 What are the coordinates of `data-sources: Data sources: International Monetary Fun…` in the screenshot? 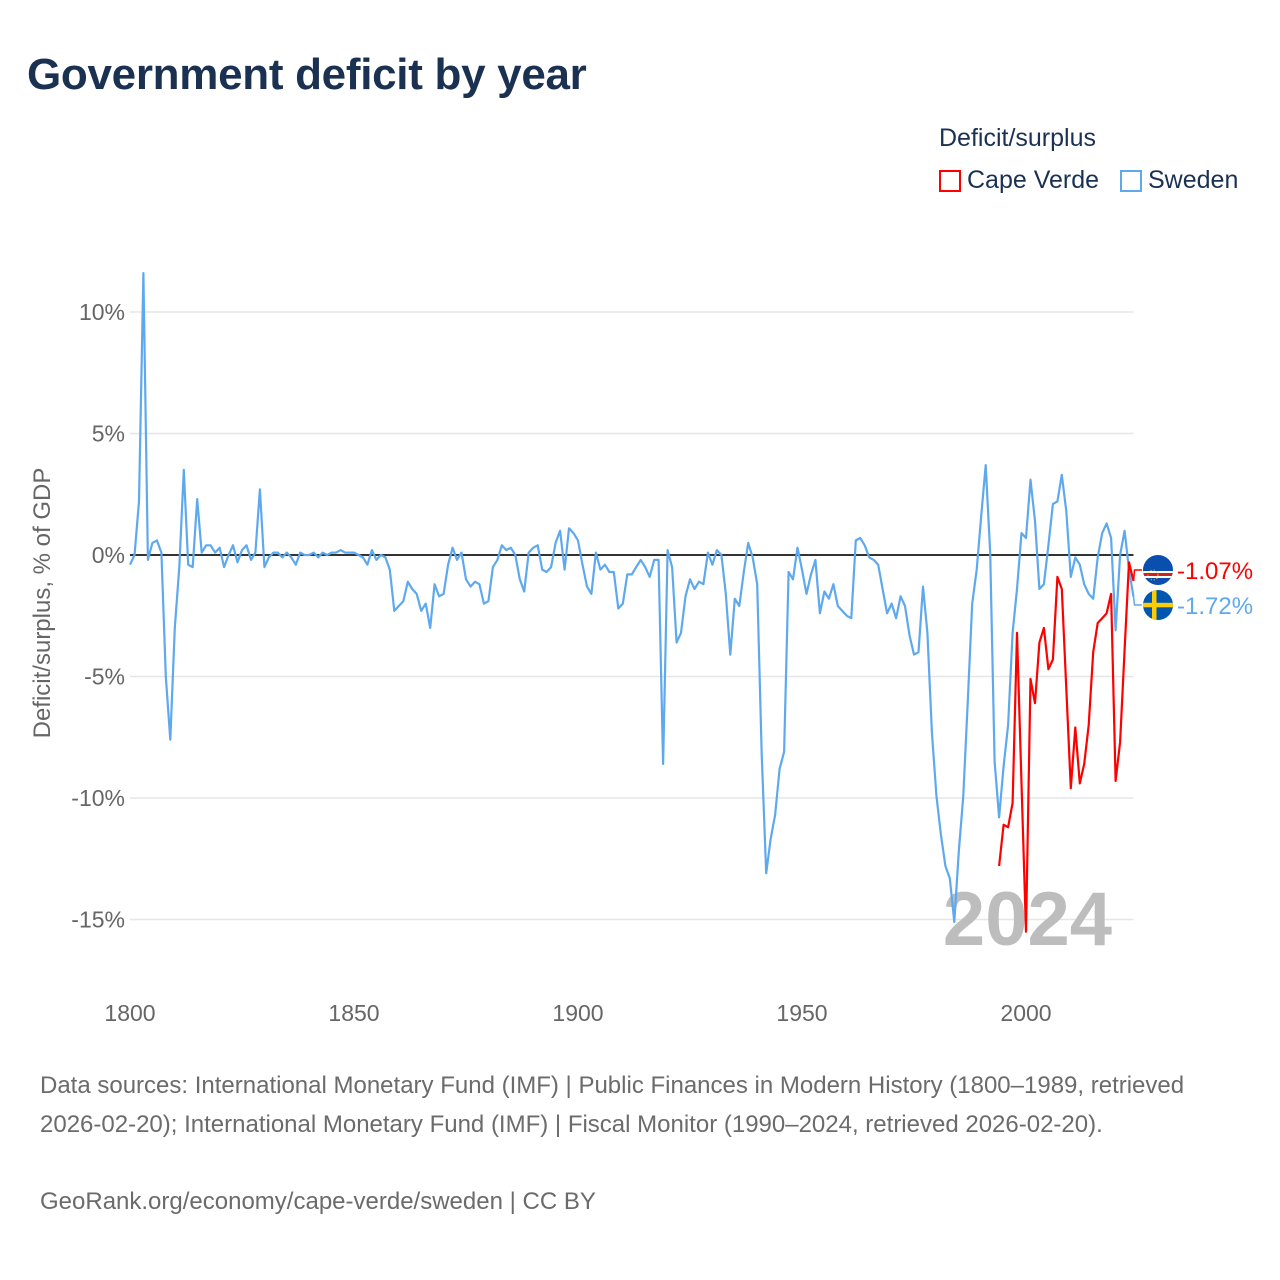 It's located at (612, 1105).